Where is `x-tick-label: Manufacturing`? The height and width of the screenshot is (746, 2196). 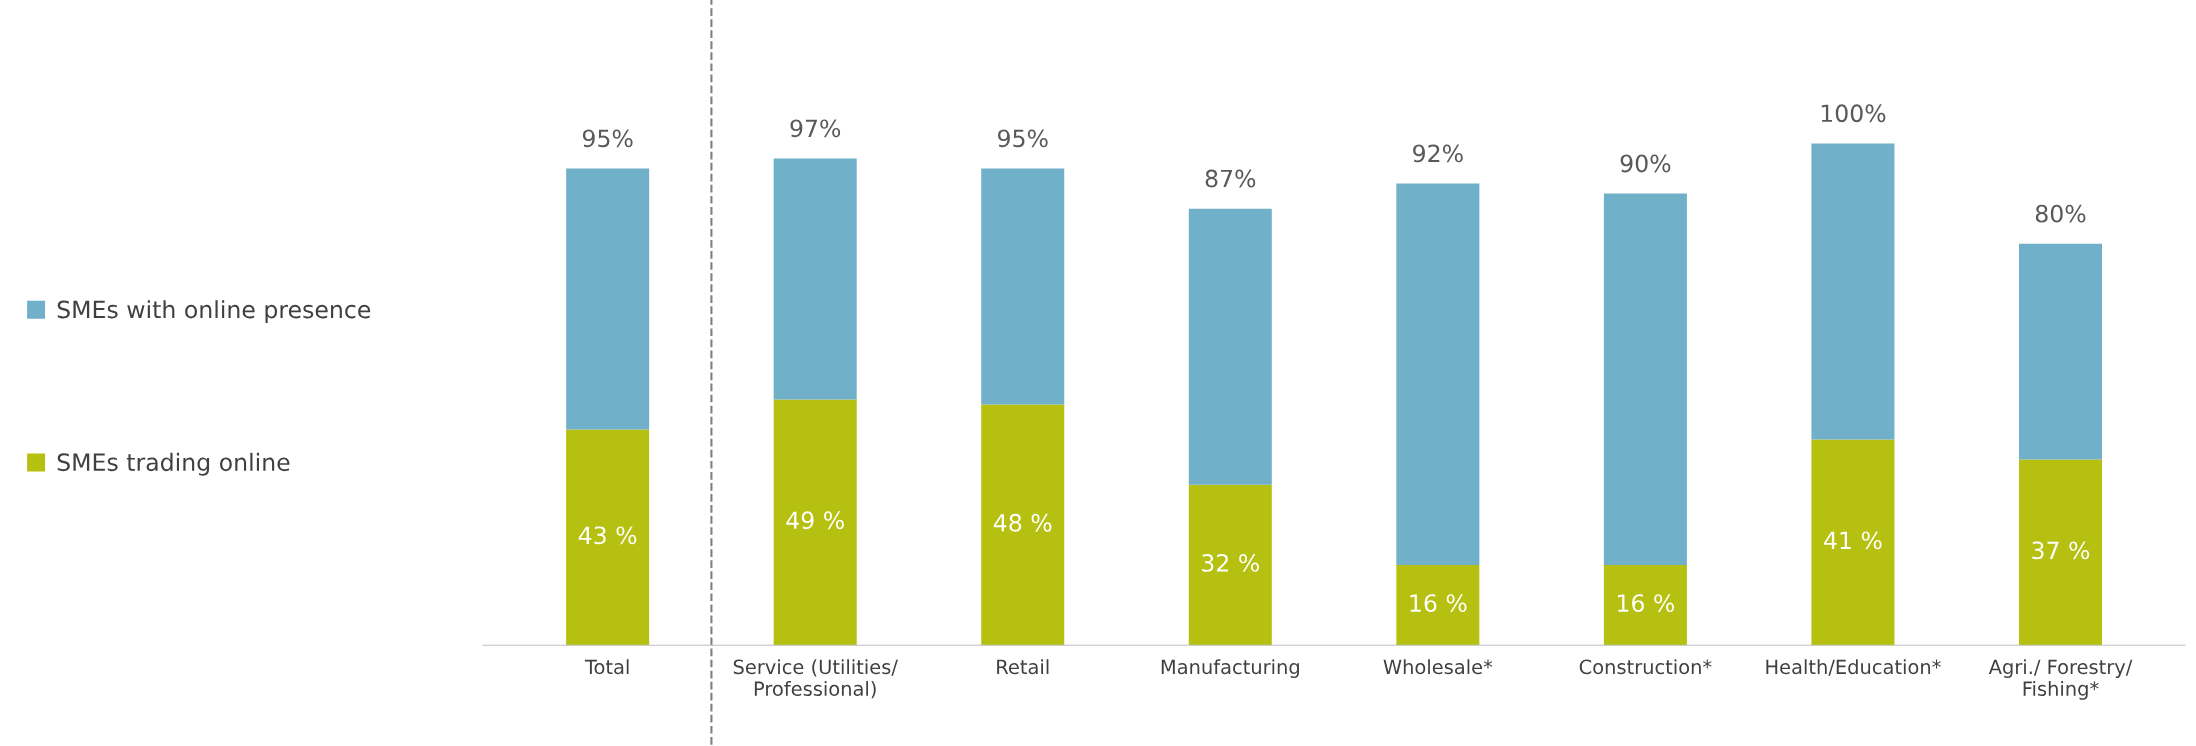
x-tick-label: Manufacturing is located at coordinates (1230, 668).